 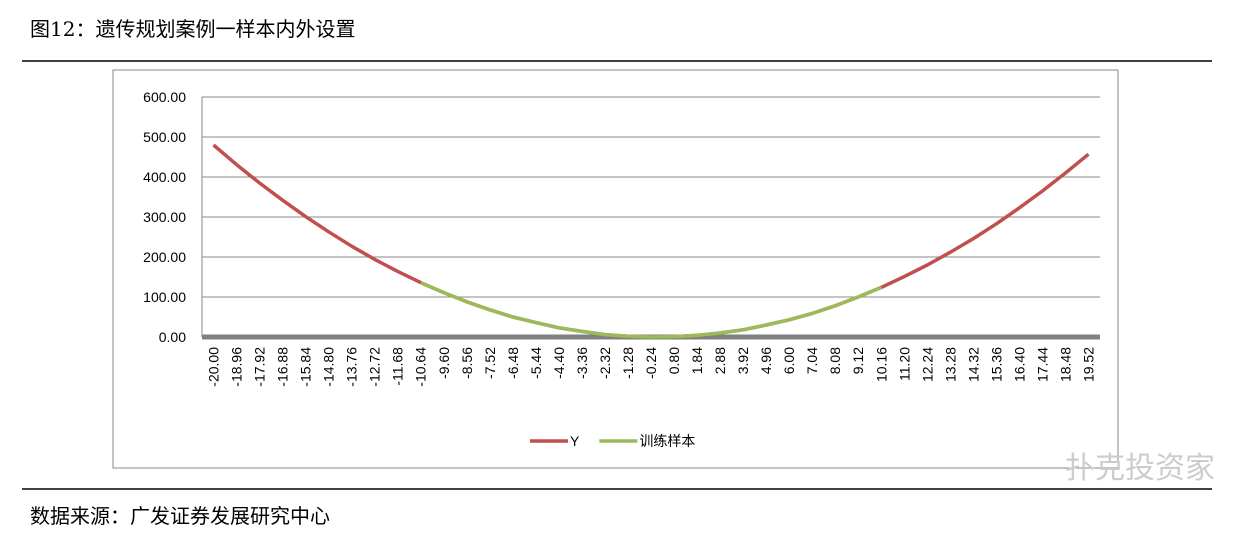 I want to click on y-tick-label: 0.00, so click(x=172, y=337).